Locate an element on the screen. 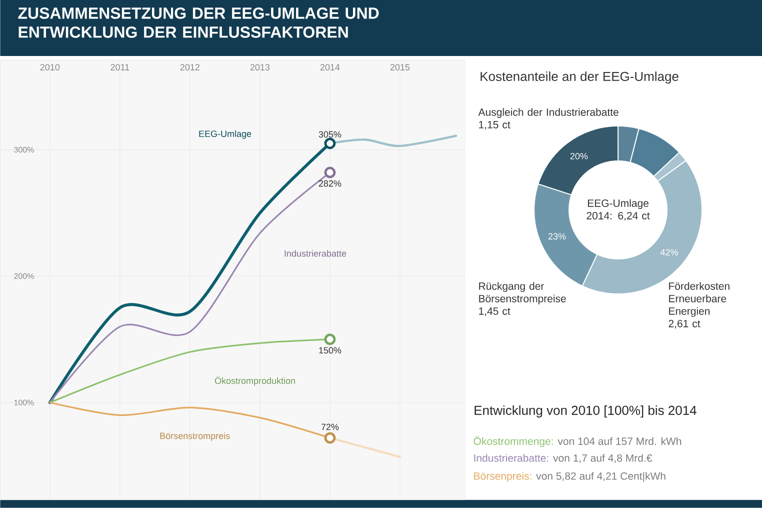 The height and width of the screenshot is (508, 762). text: EEG-Umlage is located at coordinates (225, 134).